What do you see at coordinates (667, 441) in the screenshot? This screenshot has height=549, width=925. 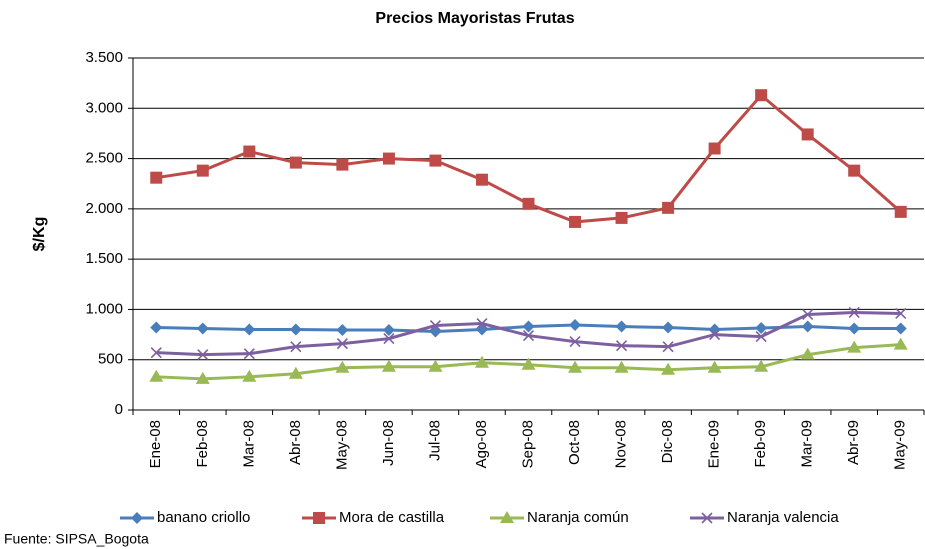 I see `x-tick-label: Dic-08` at bounding box center [667, 441].